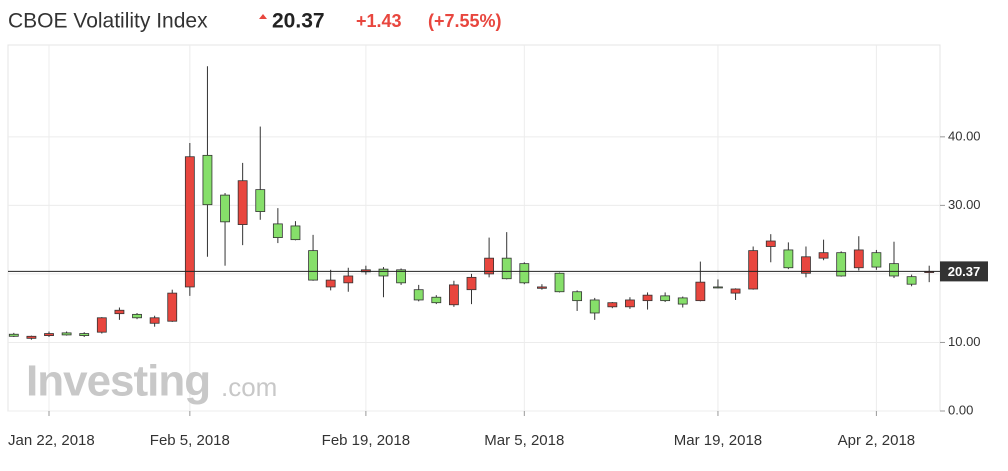  I want to click on y-tick-label: 40.00, so click(964, 135).